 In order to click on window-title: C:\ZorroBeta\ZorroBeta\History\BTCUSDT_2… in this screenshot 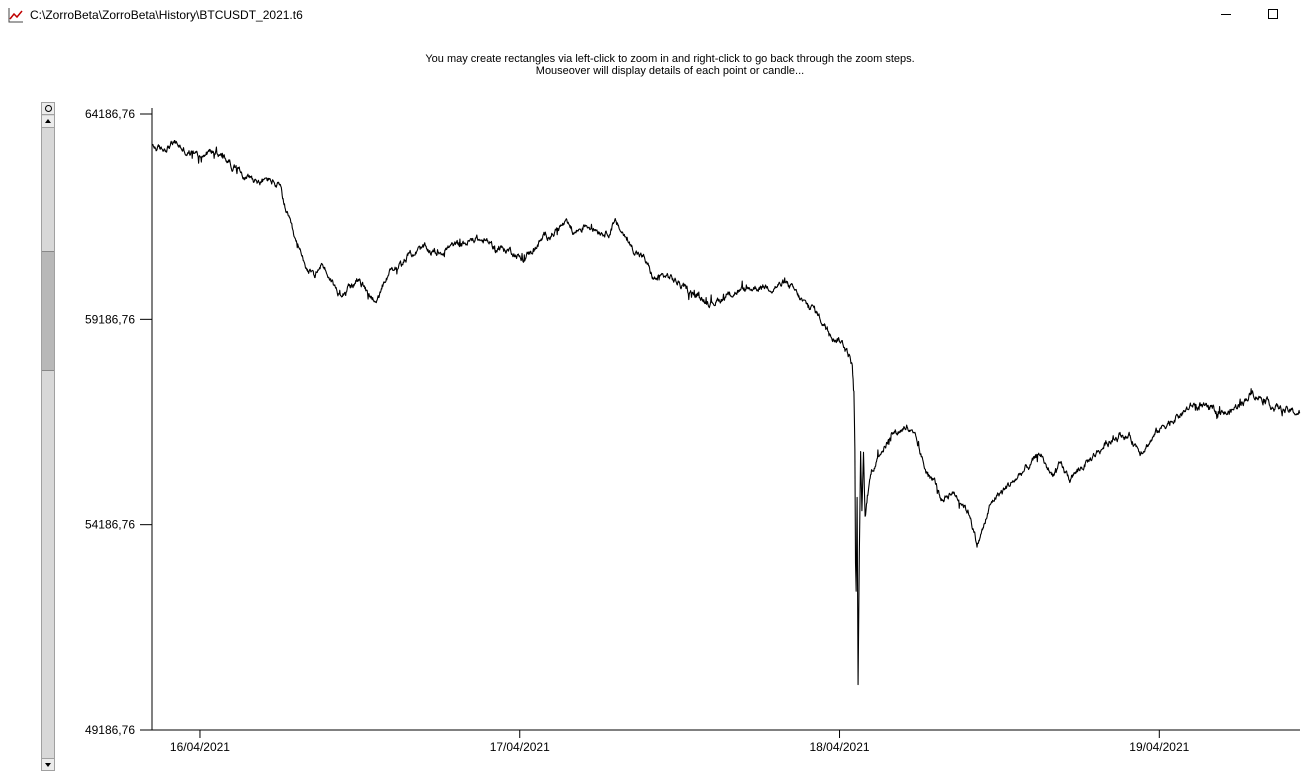, I will do `click(166, 15)`.